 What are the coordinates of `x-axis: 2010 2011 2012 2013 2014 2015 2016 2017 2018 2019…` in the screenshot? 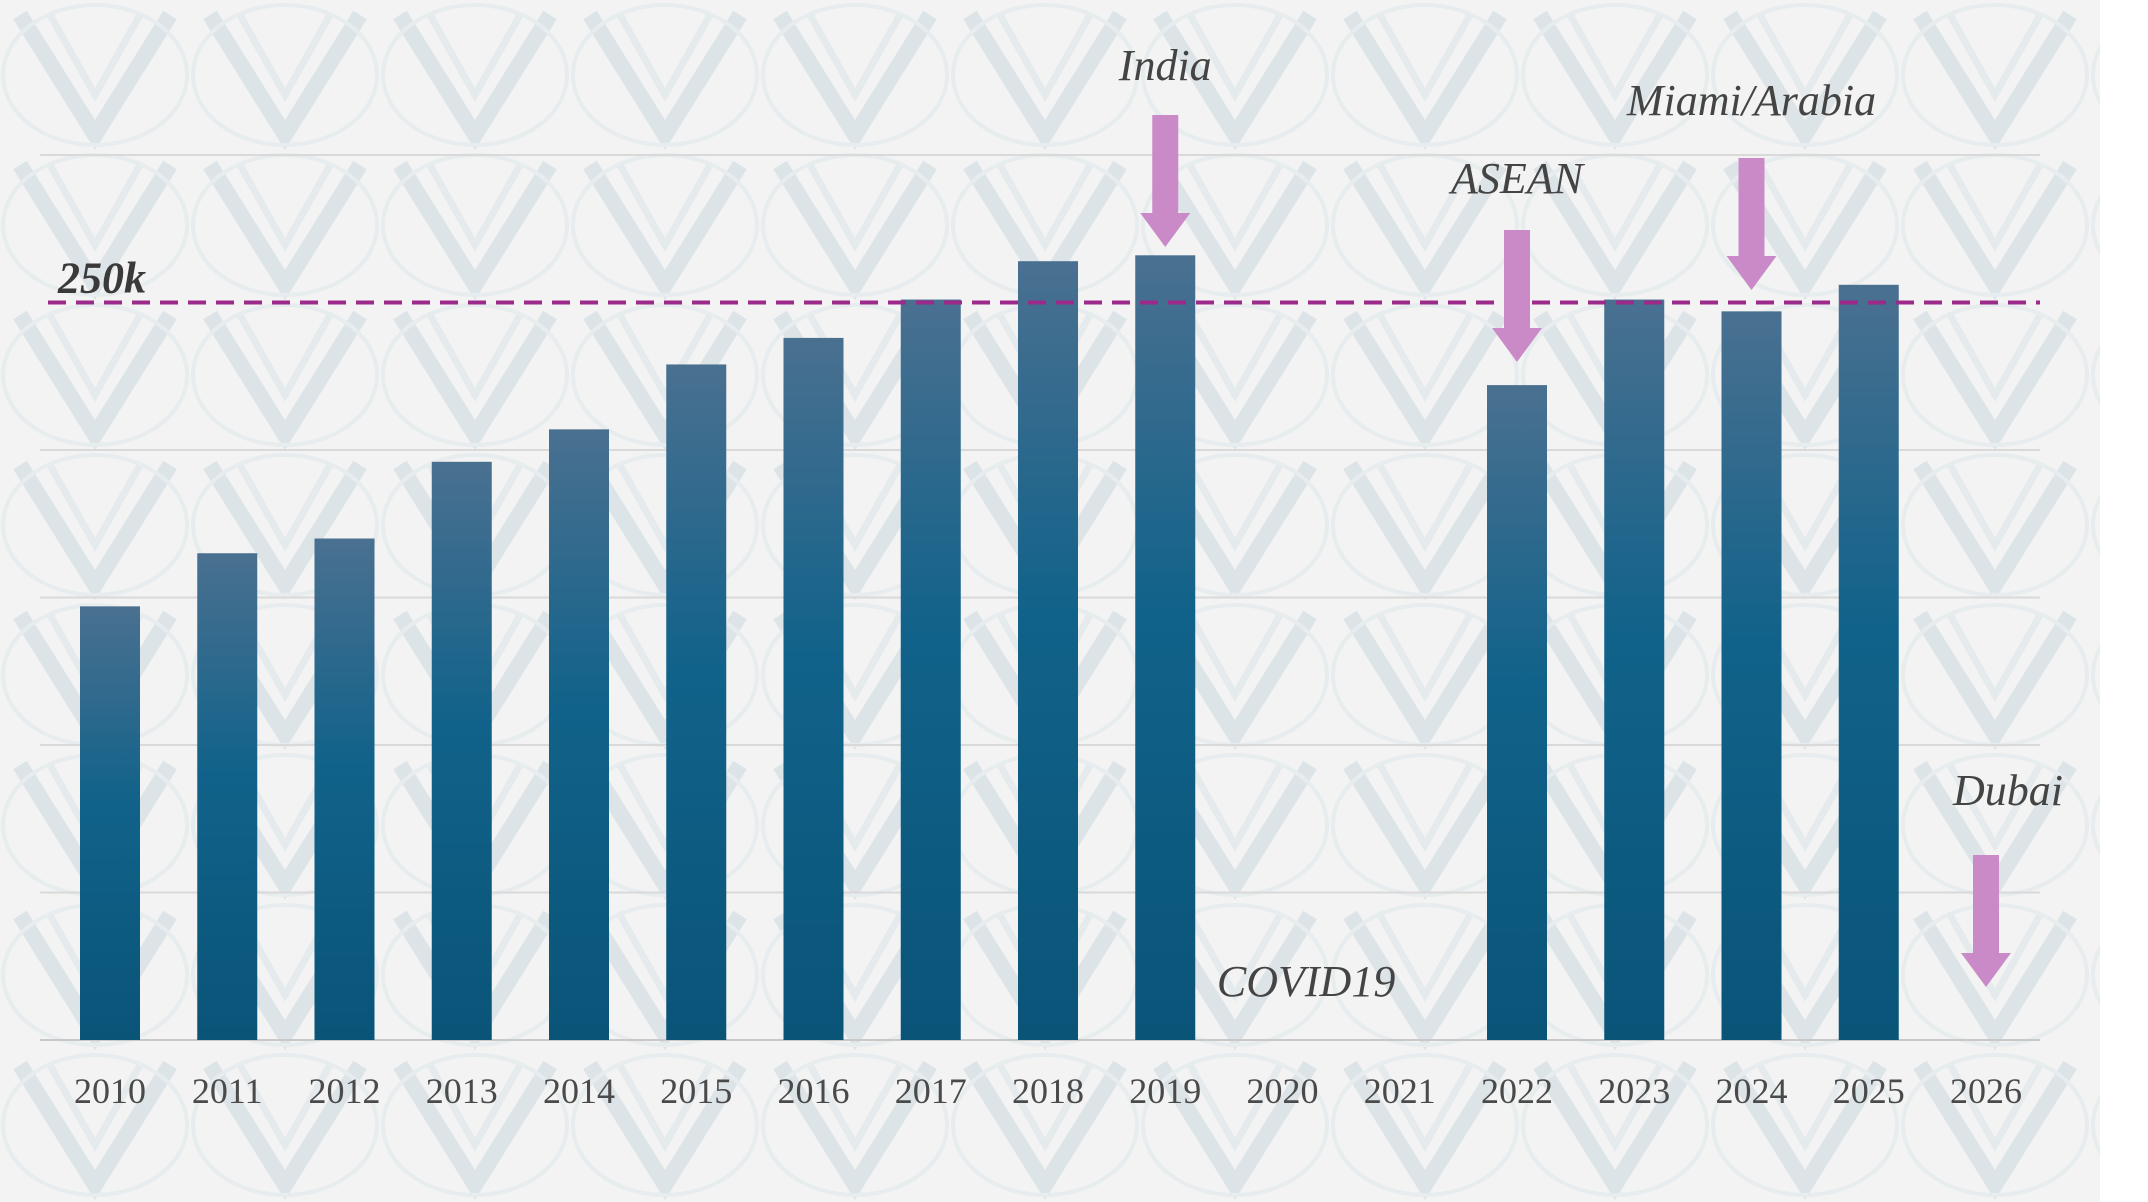 It's located at (1048, 1091).